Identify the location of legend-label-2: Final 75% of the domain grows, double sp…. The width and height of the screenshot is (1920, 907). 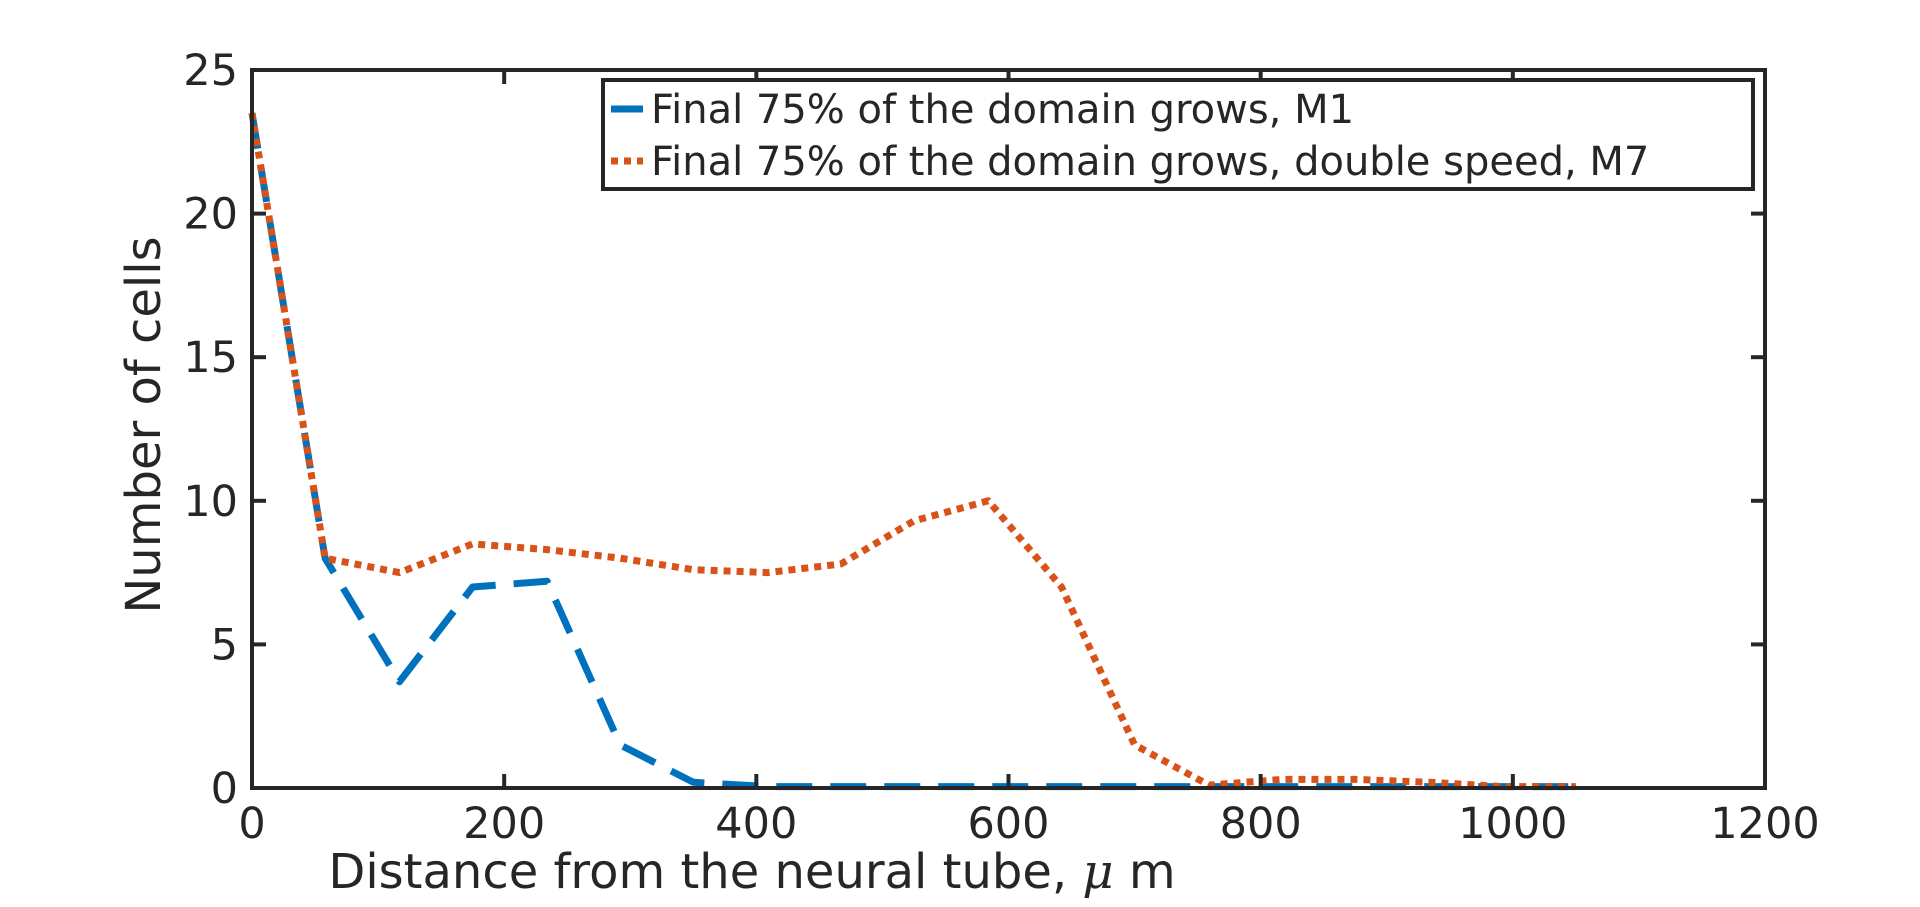
(1150, 162).